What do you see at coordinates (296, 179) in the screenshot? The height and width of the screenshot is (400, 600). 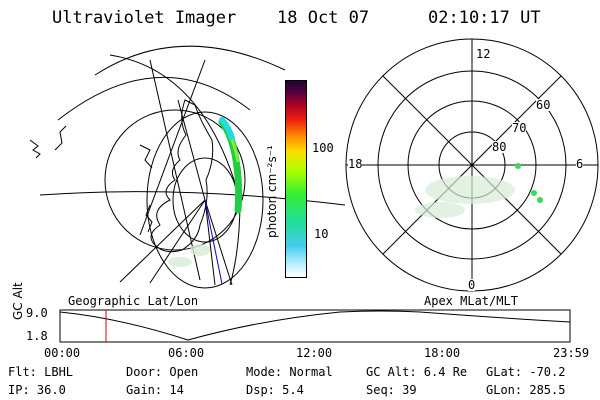 I see `colorbar` at bounding box center [296, 179].